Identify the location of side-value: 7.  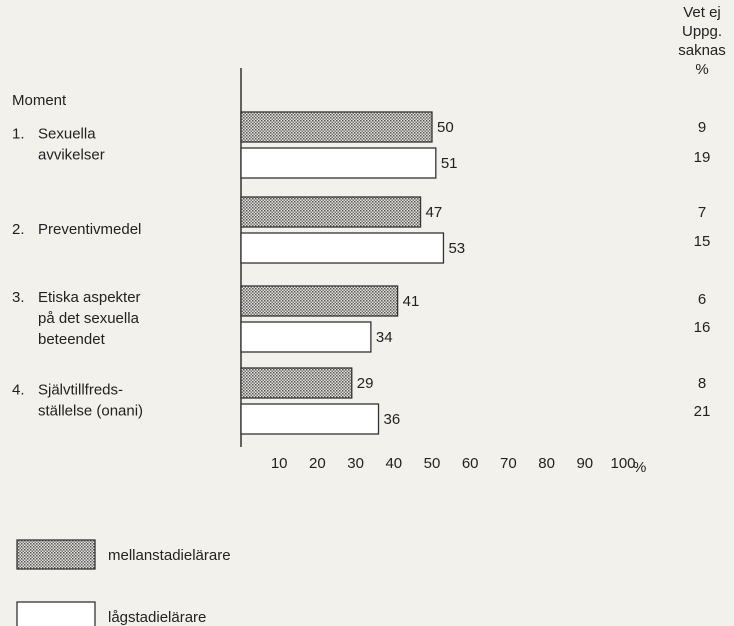
(702, 212).